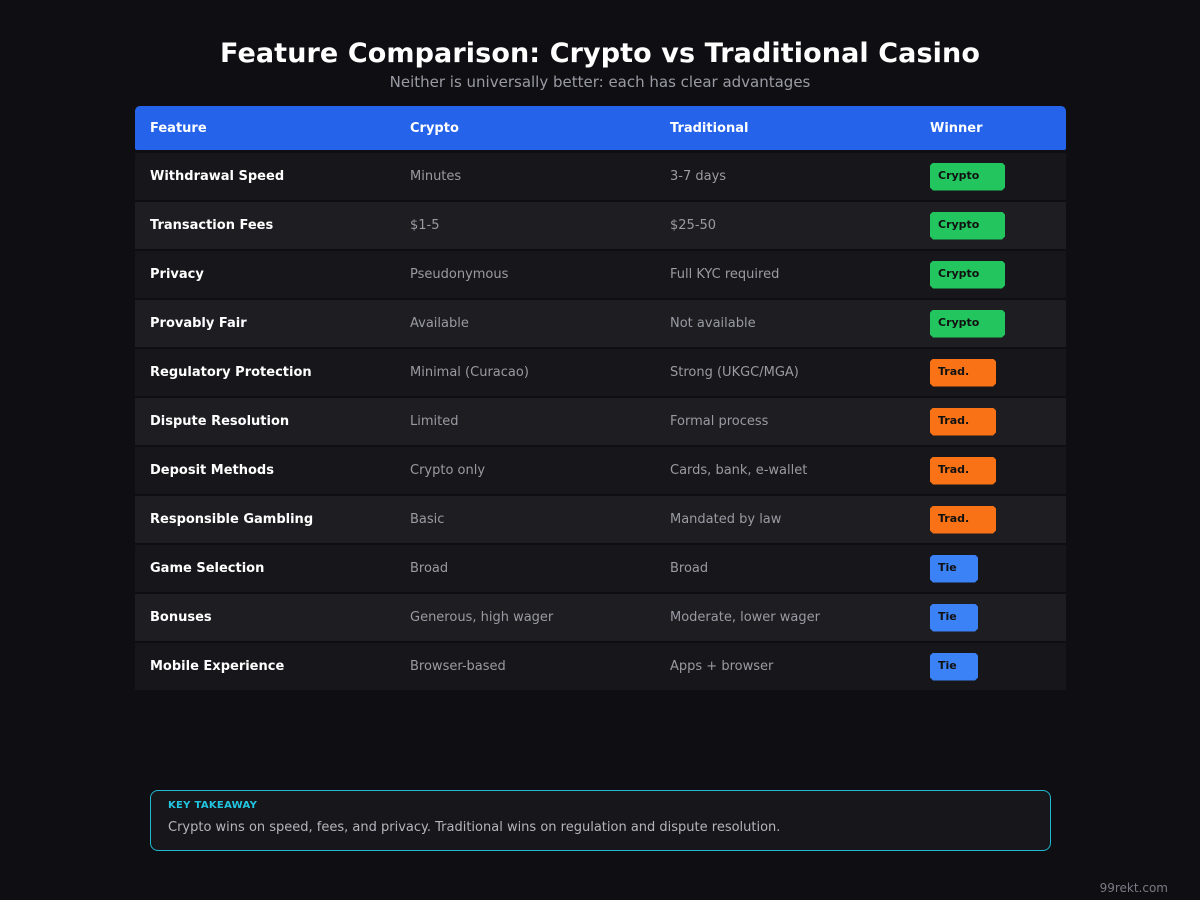 The image size is (1200, 900). Describe the element at coordinates (448, 470) in the screenshot. I see `crypto-value: Crypto only` at that location.